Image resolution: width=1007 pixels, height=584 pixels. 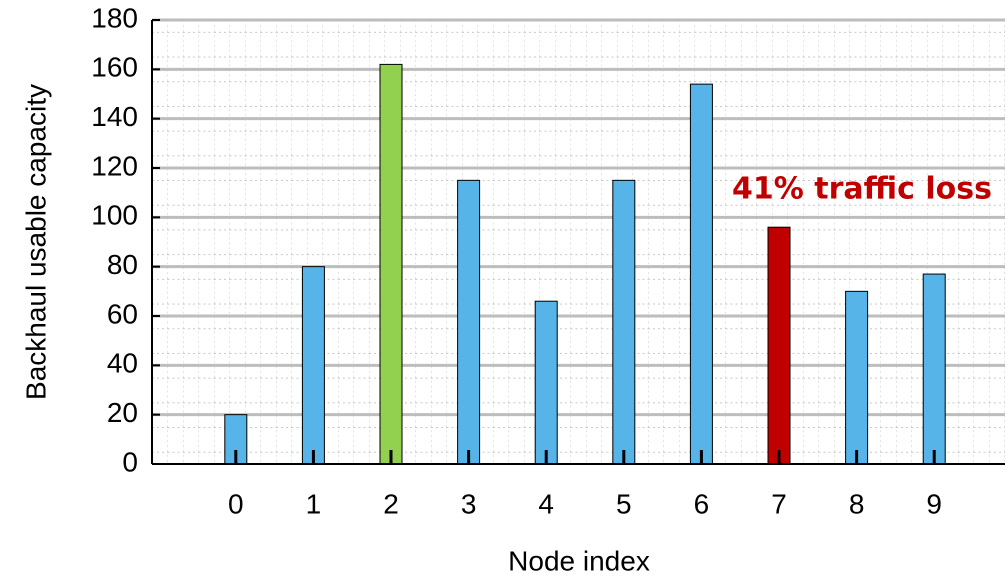 What do you see at coordinates (114, 116) in the screenshot?
I see `y-tick-label: 140` at bounding box center [114, 116].